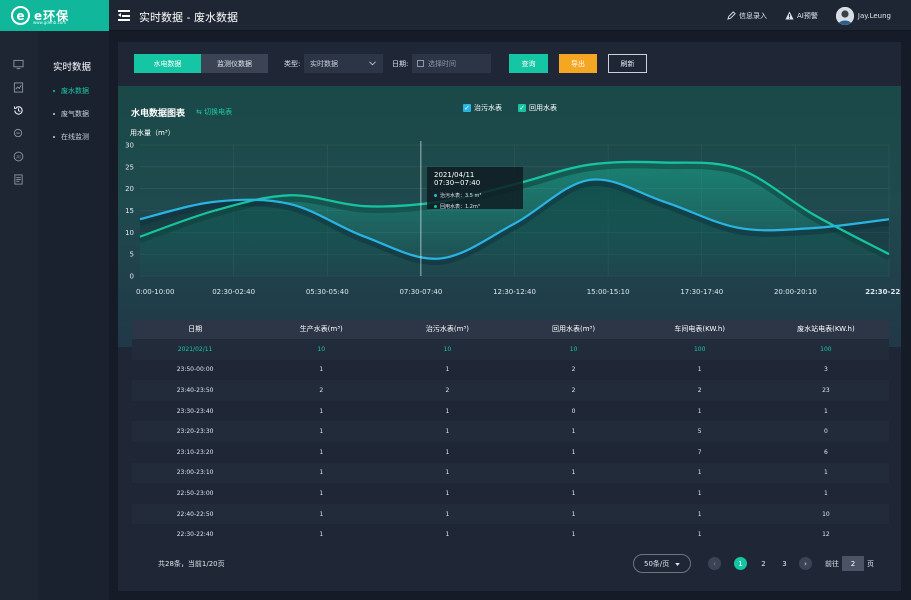 This screenshot has width=911, height=600. What do you see at coordinates (740, 563) in the screenshot?
I see `page-button-1: 1` at bounding box center [740, 563].